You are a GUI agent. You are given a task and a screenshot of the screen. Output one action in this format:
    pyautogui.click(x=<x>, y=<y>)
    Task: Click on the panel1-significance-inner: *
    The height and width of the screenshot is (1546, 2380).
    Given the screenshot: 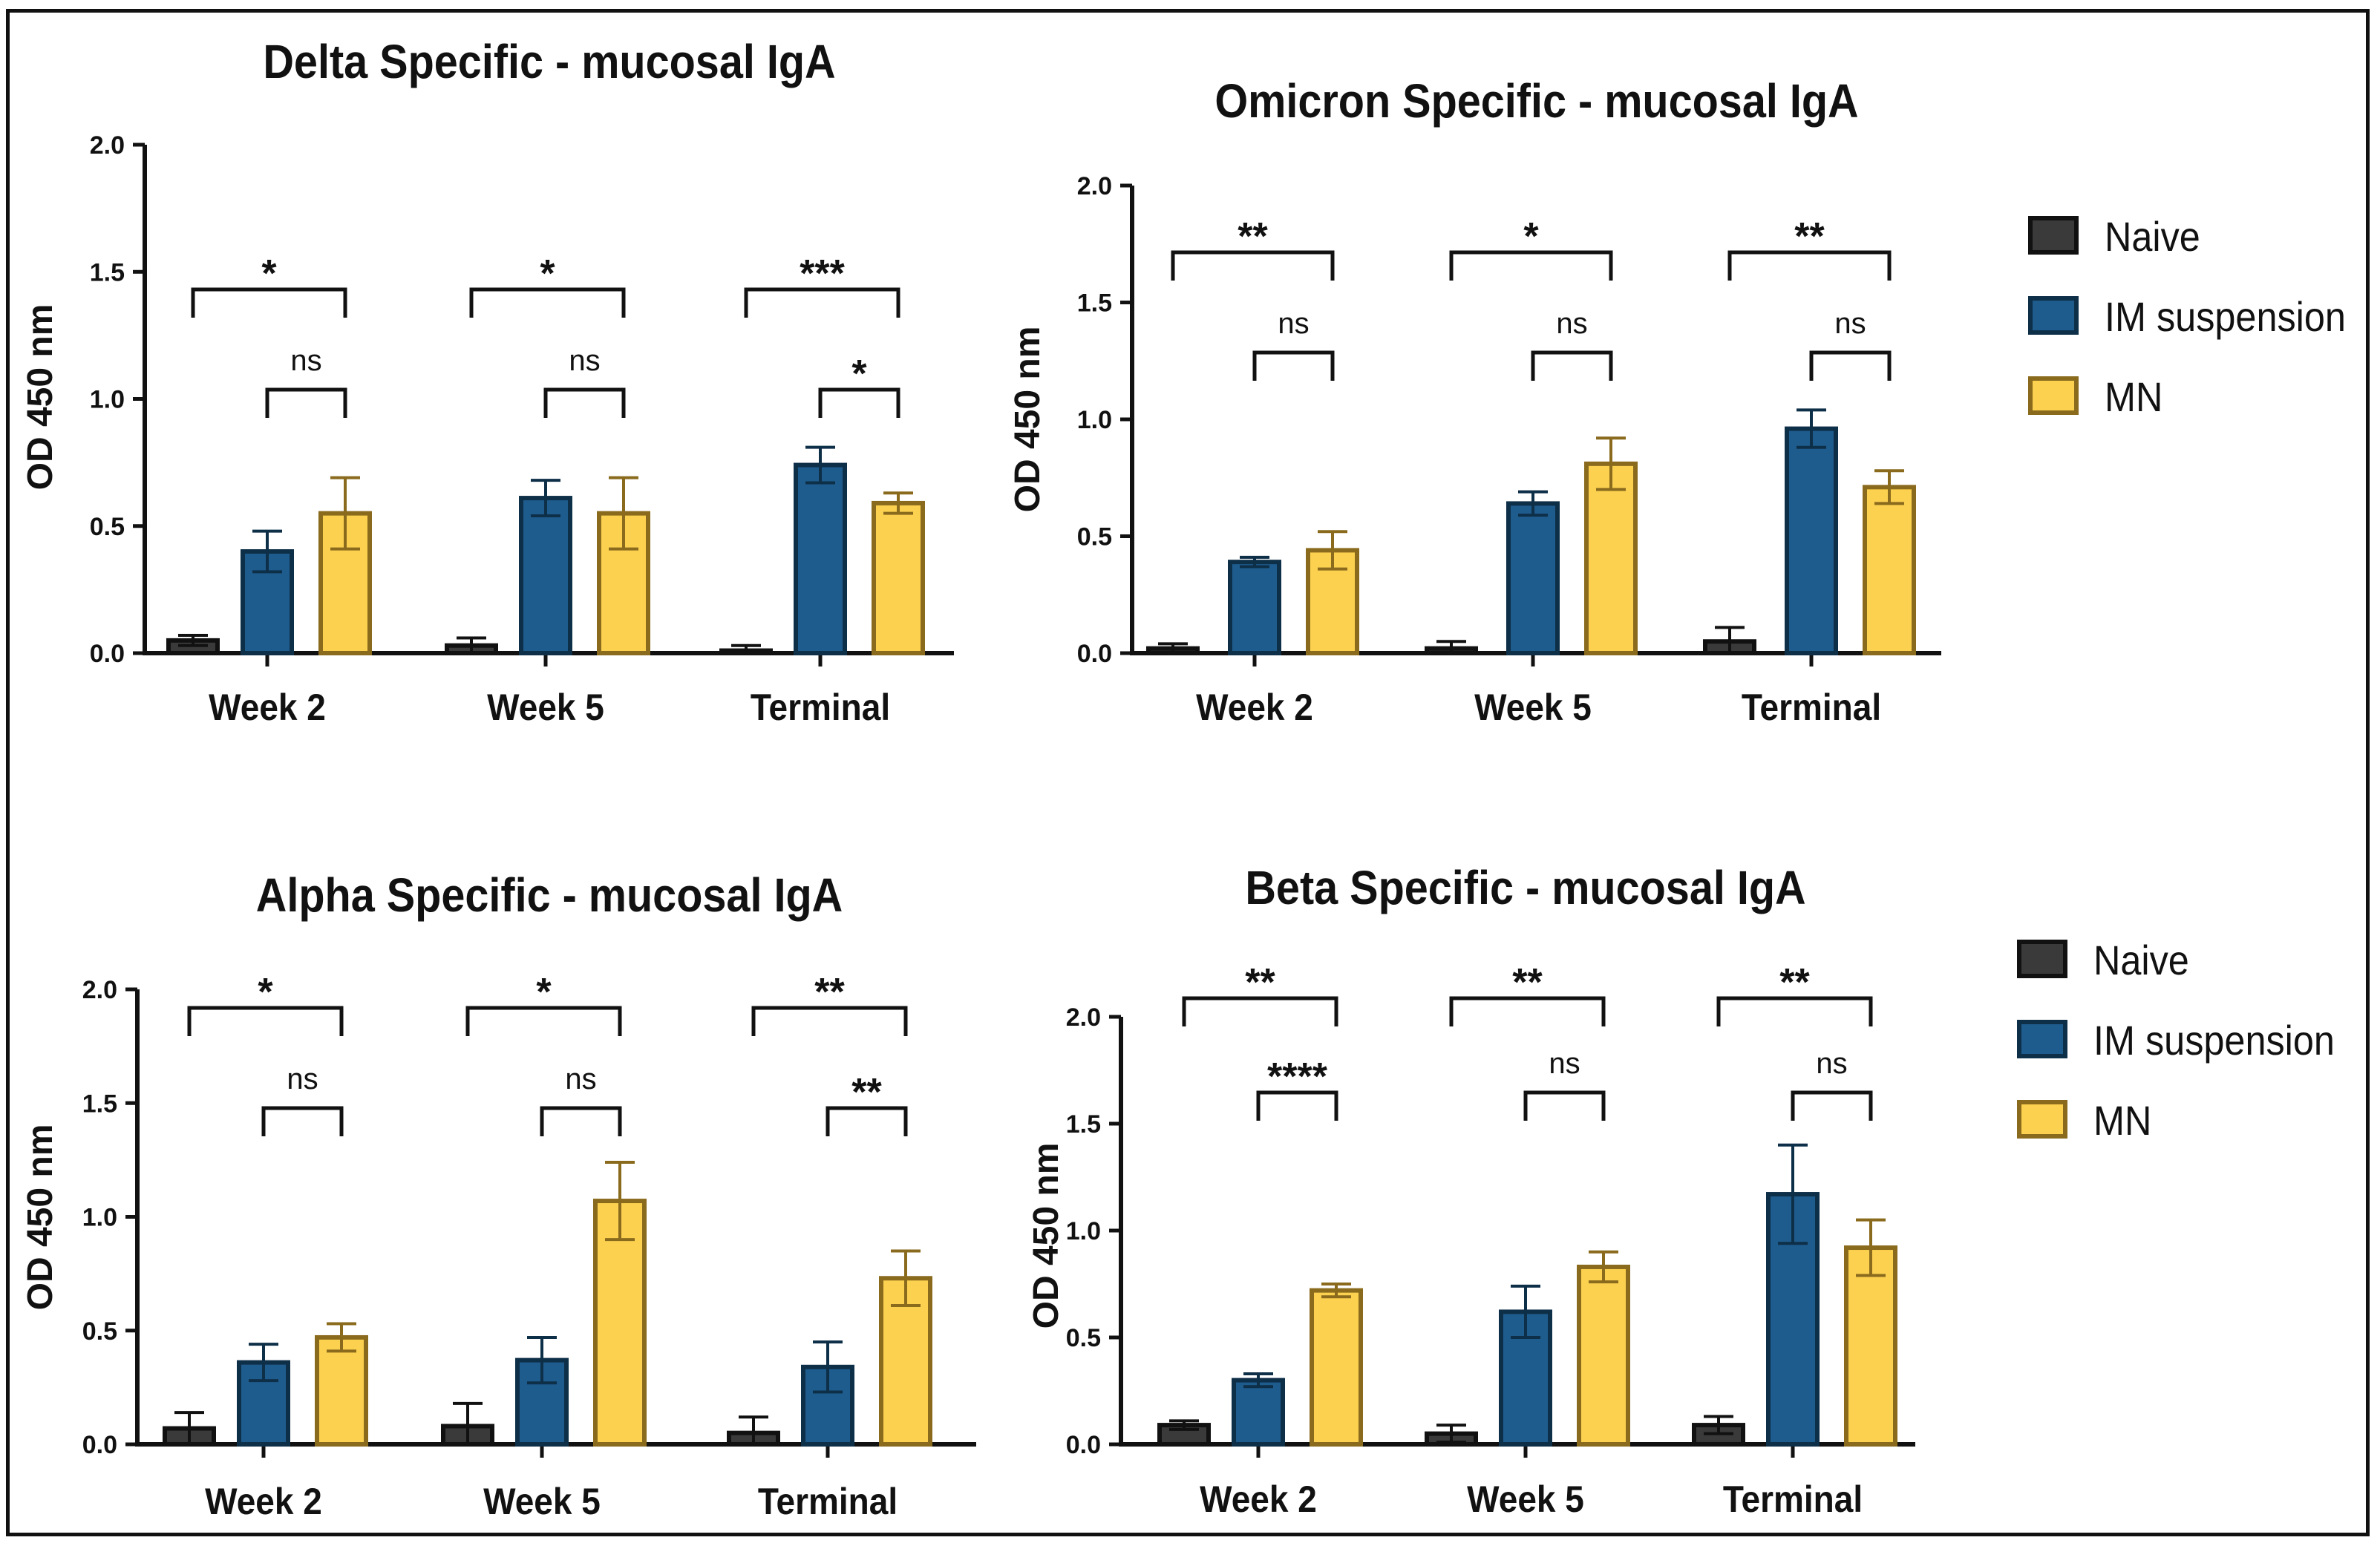 What is the action you would take?
    pyautogui.click(x=859, y=374)
    